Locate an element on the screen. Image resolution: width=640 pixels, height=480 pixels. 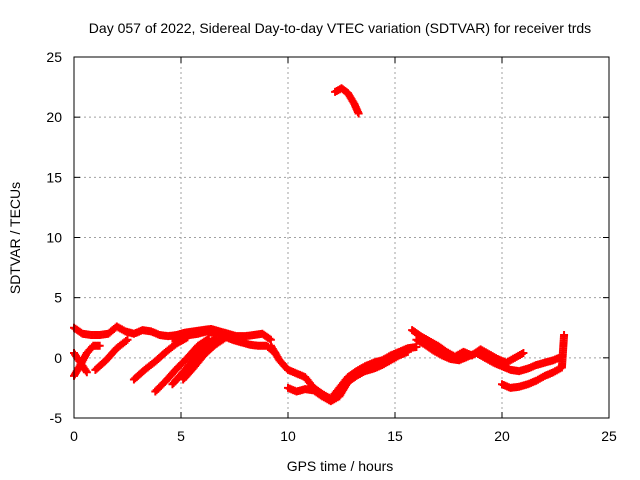
series-track-outlier is located at coordinates (347, 101).